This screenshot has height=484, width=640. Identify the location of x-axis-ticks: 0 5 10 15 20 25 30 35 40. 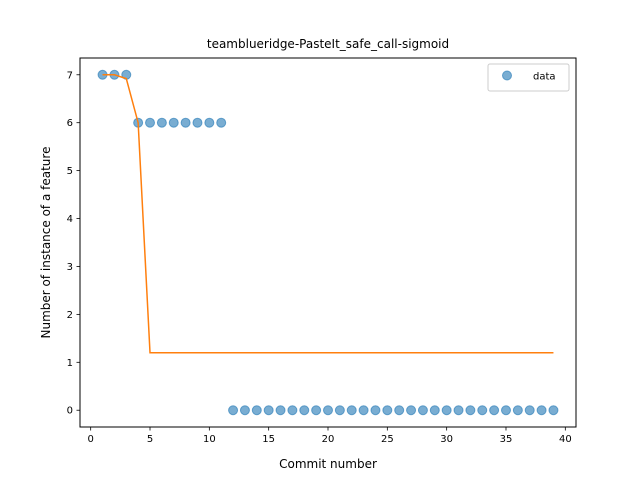
(329, 436).